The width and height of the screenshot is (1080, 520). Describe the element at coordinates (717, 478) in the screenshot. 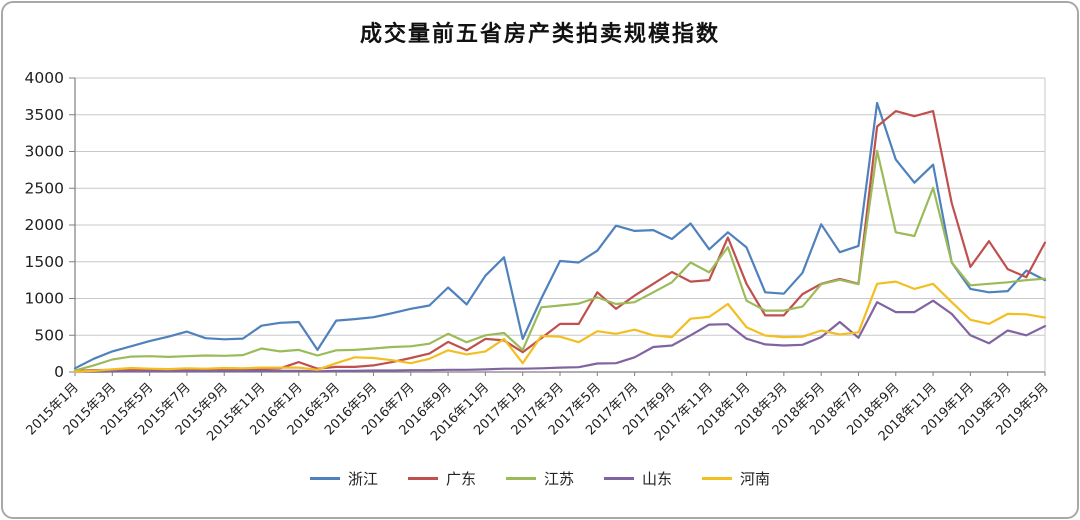

I see `legend-swatch-henan` at that location.